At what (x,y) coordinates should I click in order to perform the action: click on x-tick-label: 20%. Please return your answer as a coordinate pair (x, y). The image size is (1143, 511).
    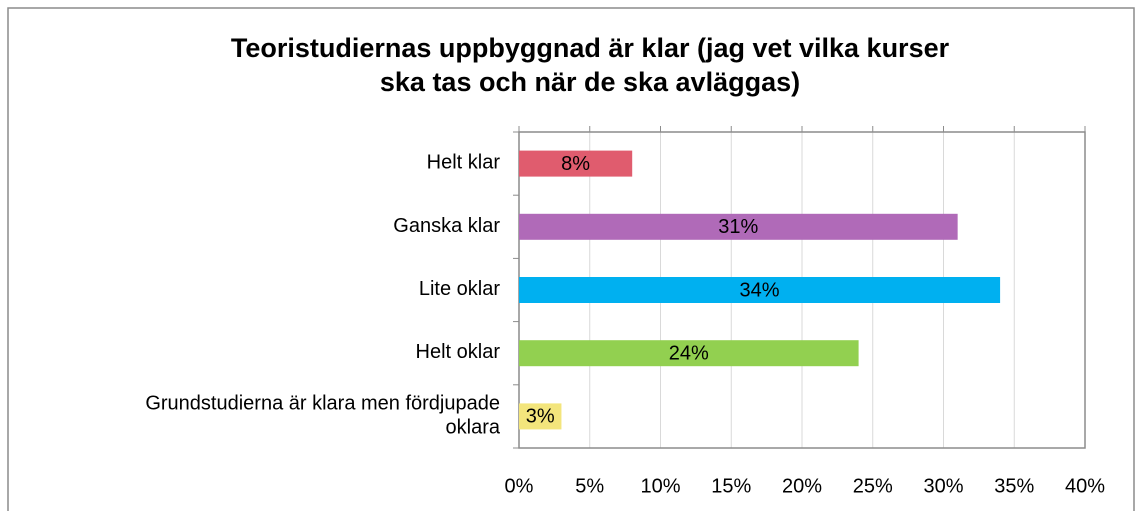
    Looking at the image, I should click on (802, 486).